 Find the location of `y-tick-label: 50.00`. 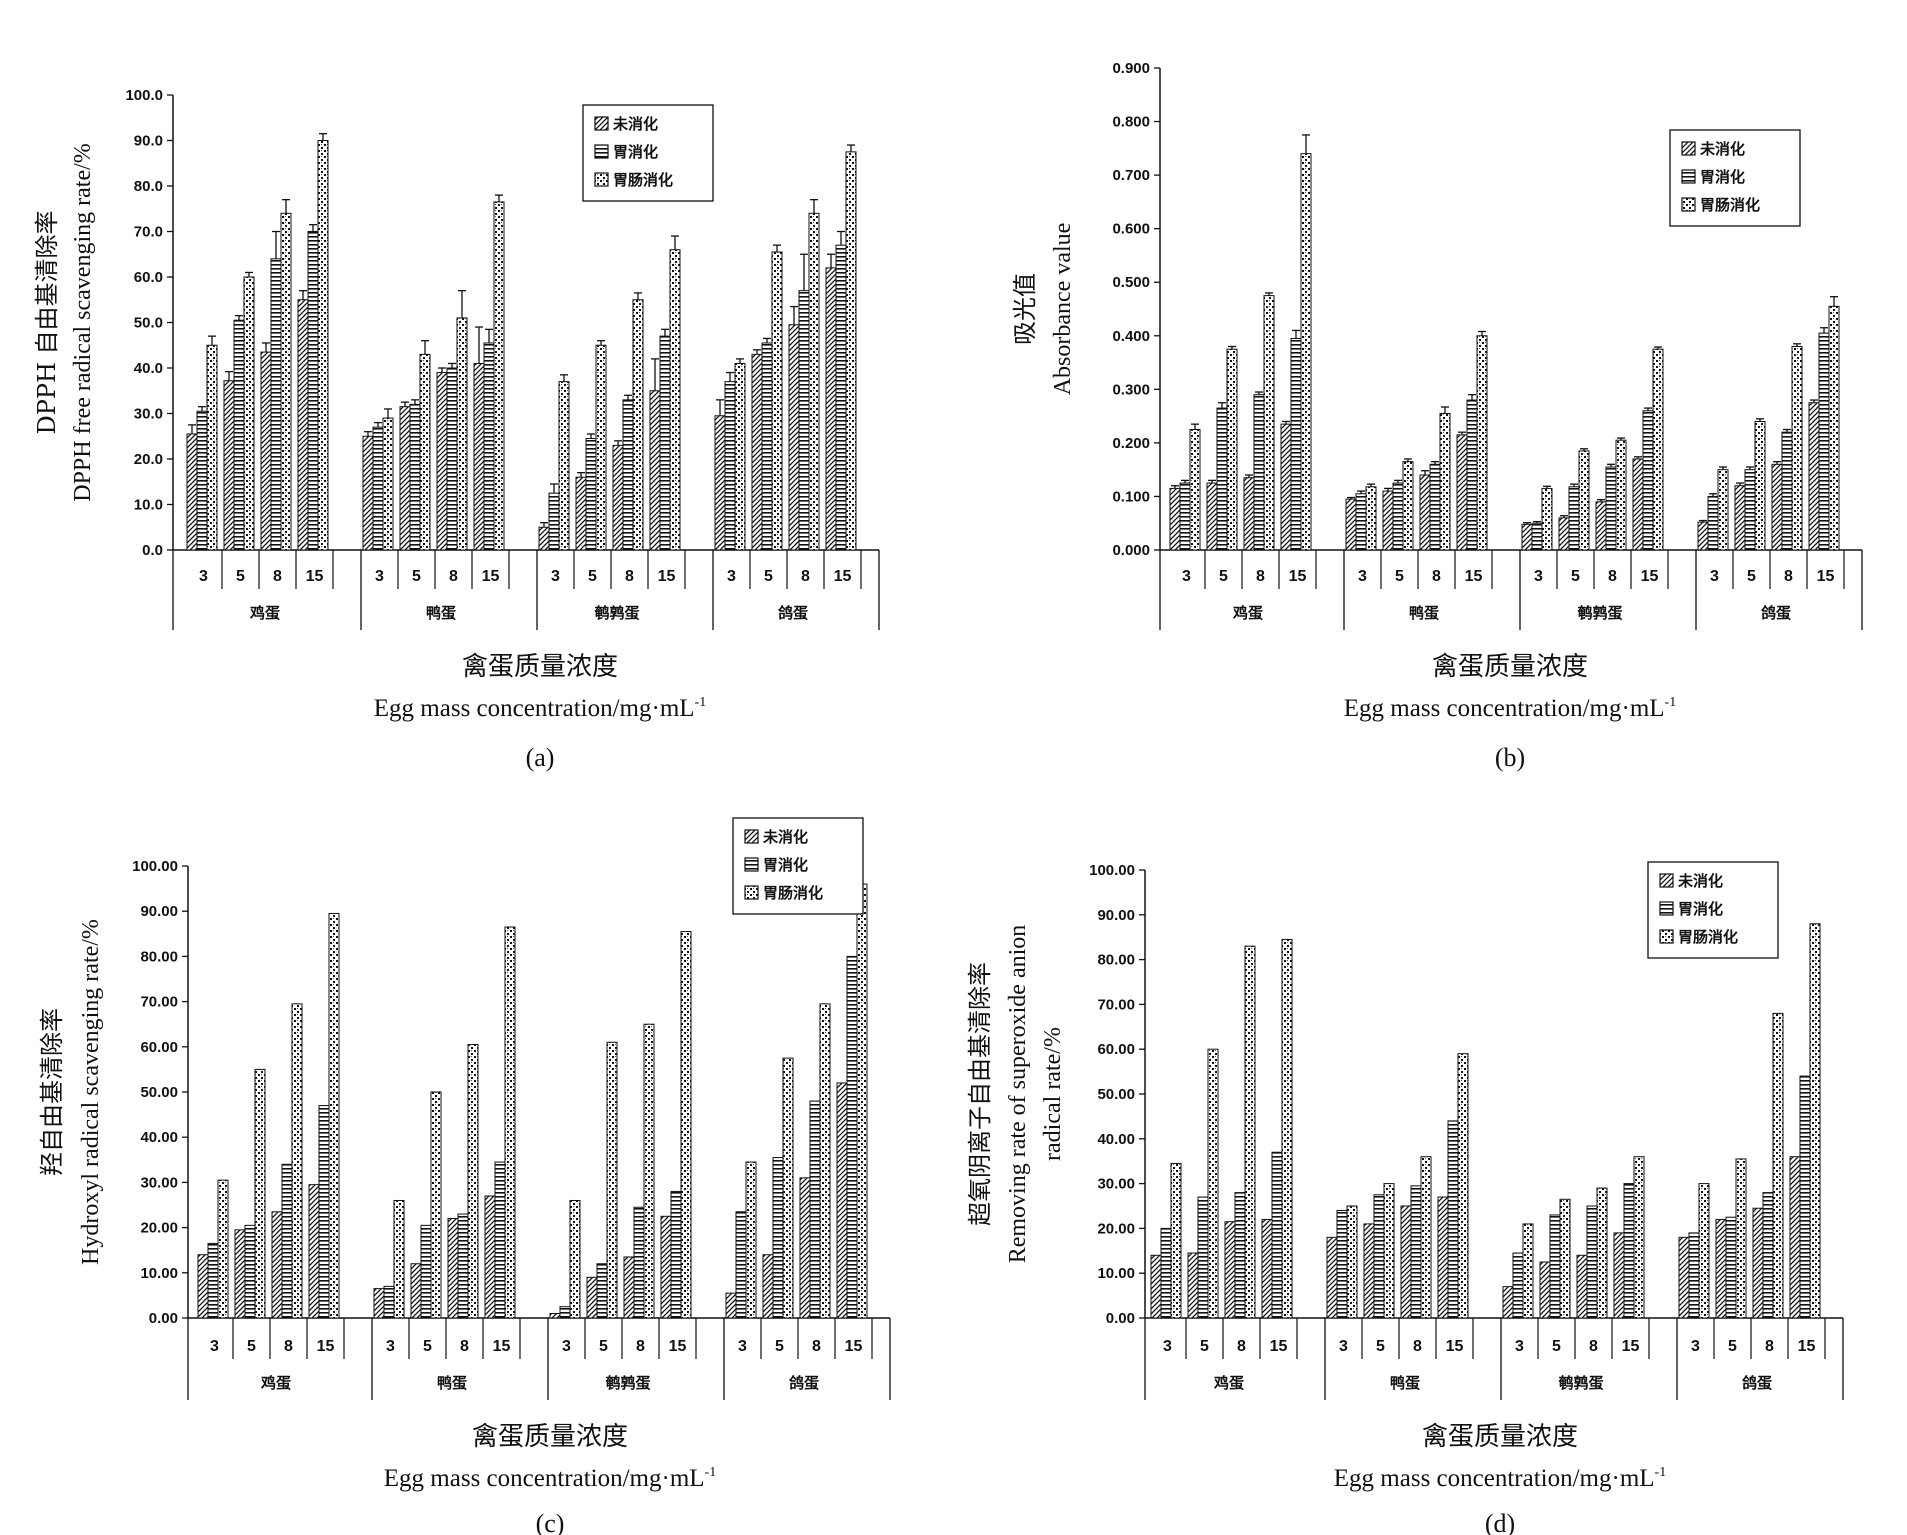

y-tick-label: 50.00 is located at coordinates (159, 1092).